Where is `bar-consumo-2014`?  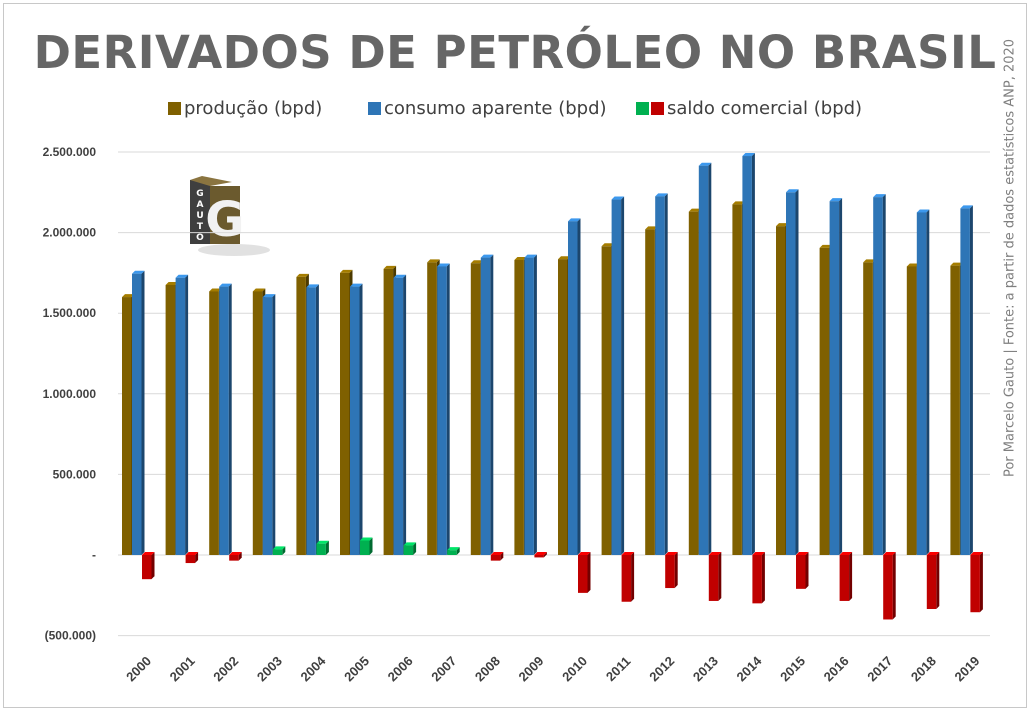 bar-consumo-2014 is located at coordinates (748, 354).